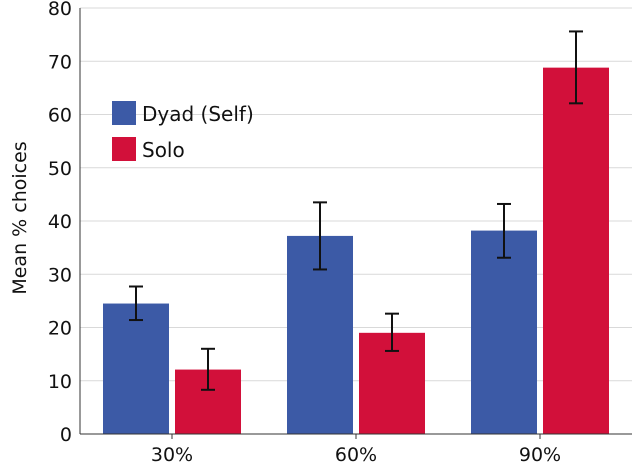 This screenshot has height=469, width=637. Describe the element at coordinates (356, 455) in the screenshot. I see `x-tick-label: 60%` at that location.